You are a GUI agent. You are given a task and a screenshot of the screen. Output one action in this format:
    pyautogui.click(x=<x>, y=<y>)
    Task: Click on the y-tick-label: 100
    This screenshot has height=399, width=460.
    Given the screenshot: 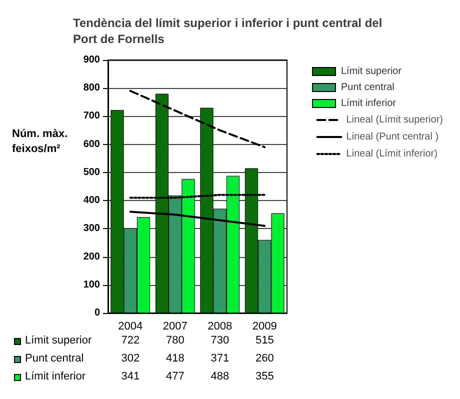 What is the action you would take?
    pyautogui.click(x=91, y=284)
    